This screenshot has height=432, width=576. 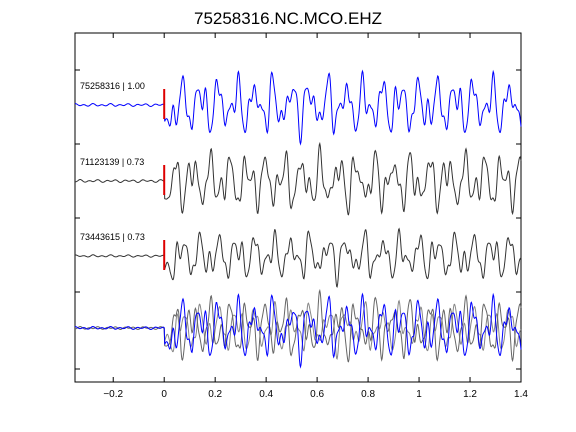 What do you see at coordinates (112, 86) in the screenshot?
I see `trace-label-1: 75258316 | 1.00` at bounding box center [112, 86].